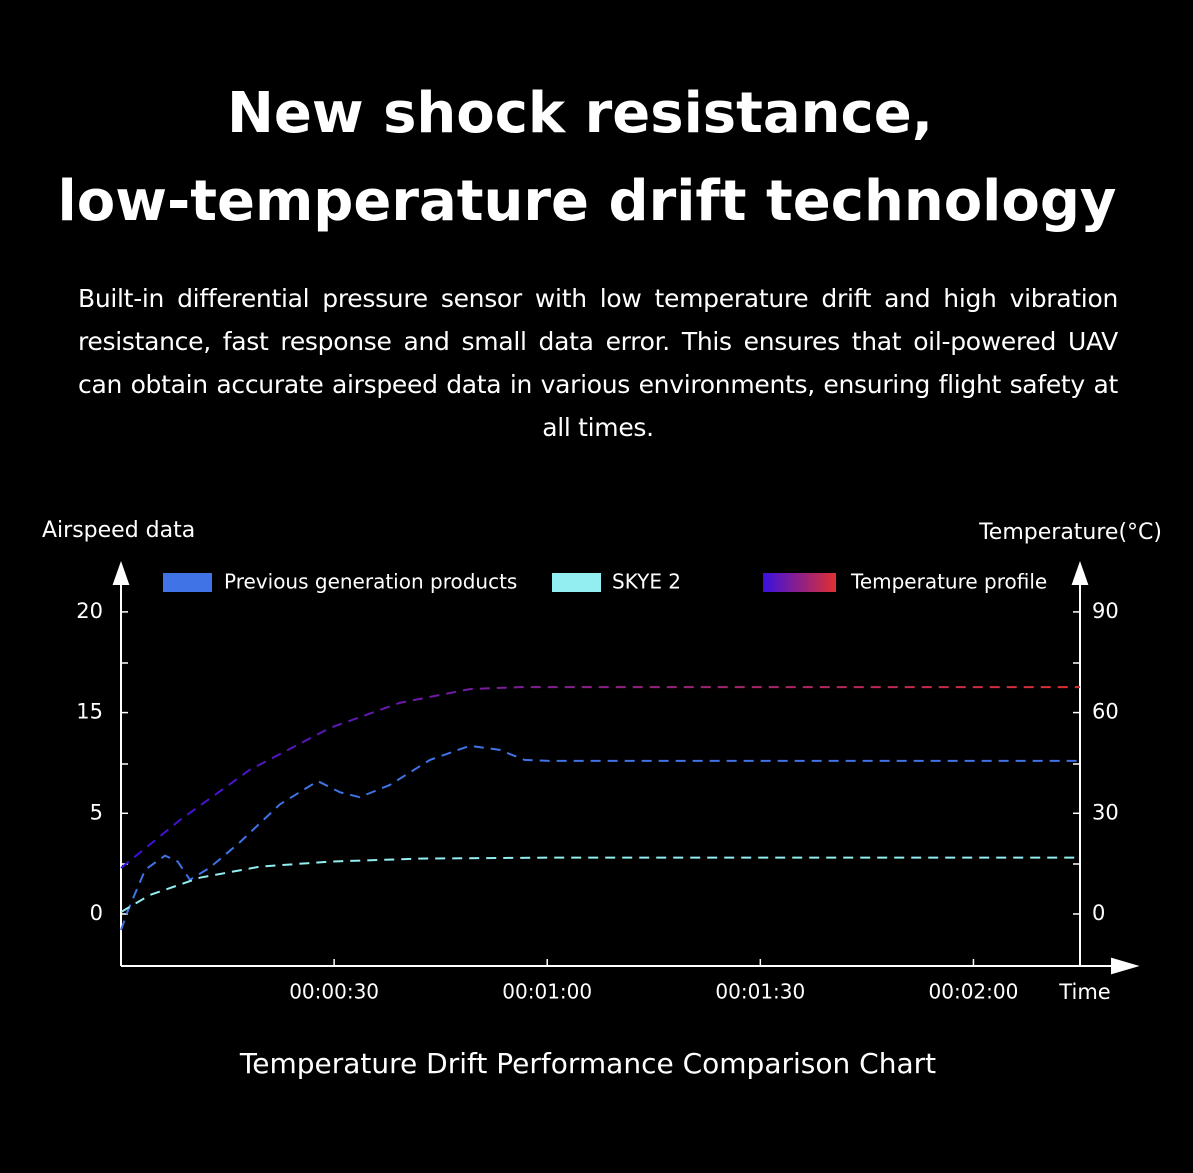 This screenshot has height=1173, width=1193. Describe the element at coordinates (1105, 712) in the screenshot. I see `y2-tick-label: 60` at that location.